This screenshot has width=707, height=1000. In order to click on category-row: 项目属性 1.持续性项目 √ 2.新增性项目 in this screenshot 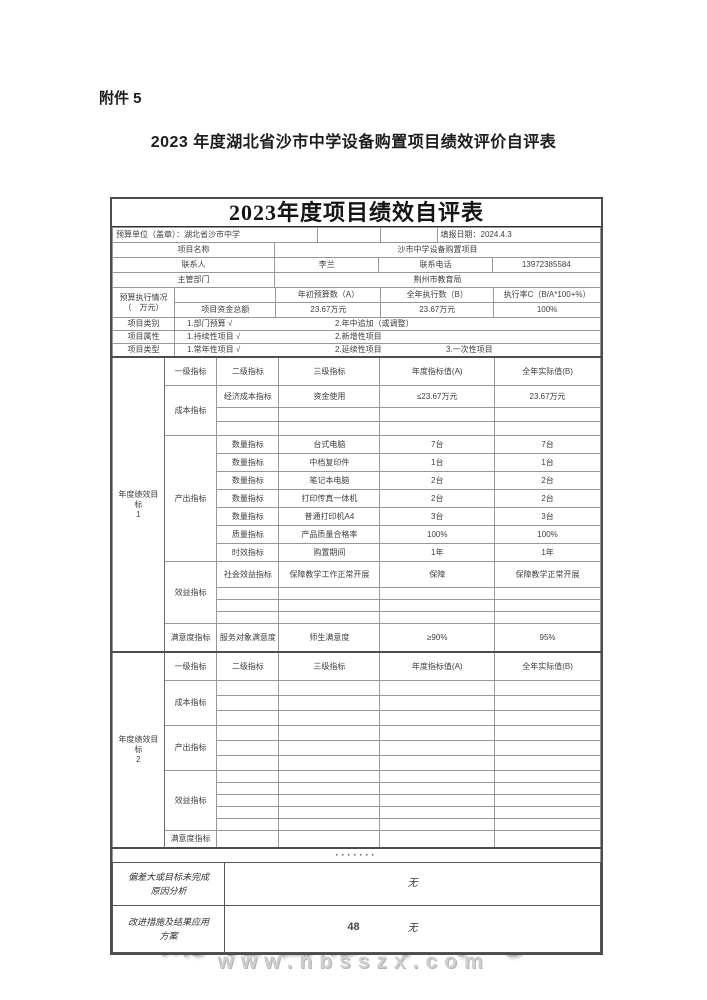, I will do `click(357, 337)`.